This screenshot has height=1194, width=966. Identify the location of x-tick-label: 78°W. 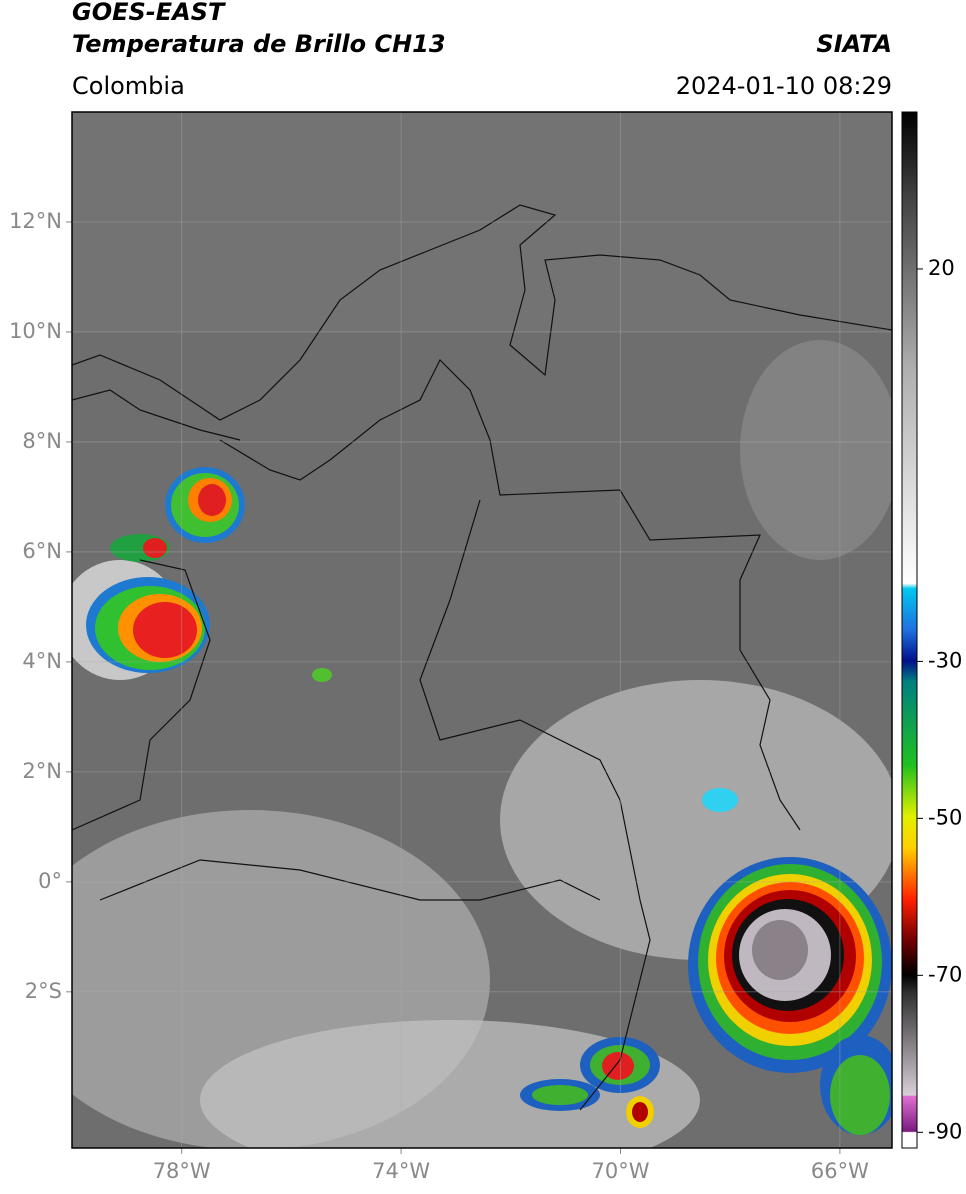
(182, 1171).